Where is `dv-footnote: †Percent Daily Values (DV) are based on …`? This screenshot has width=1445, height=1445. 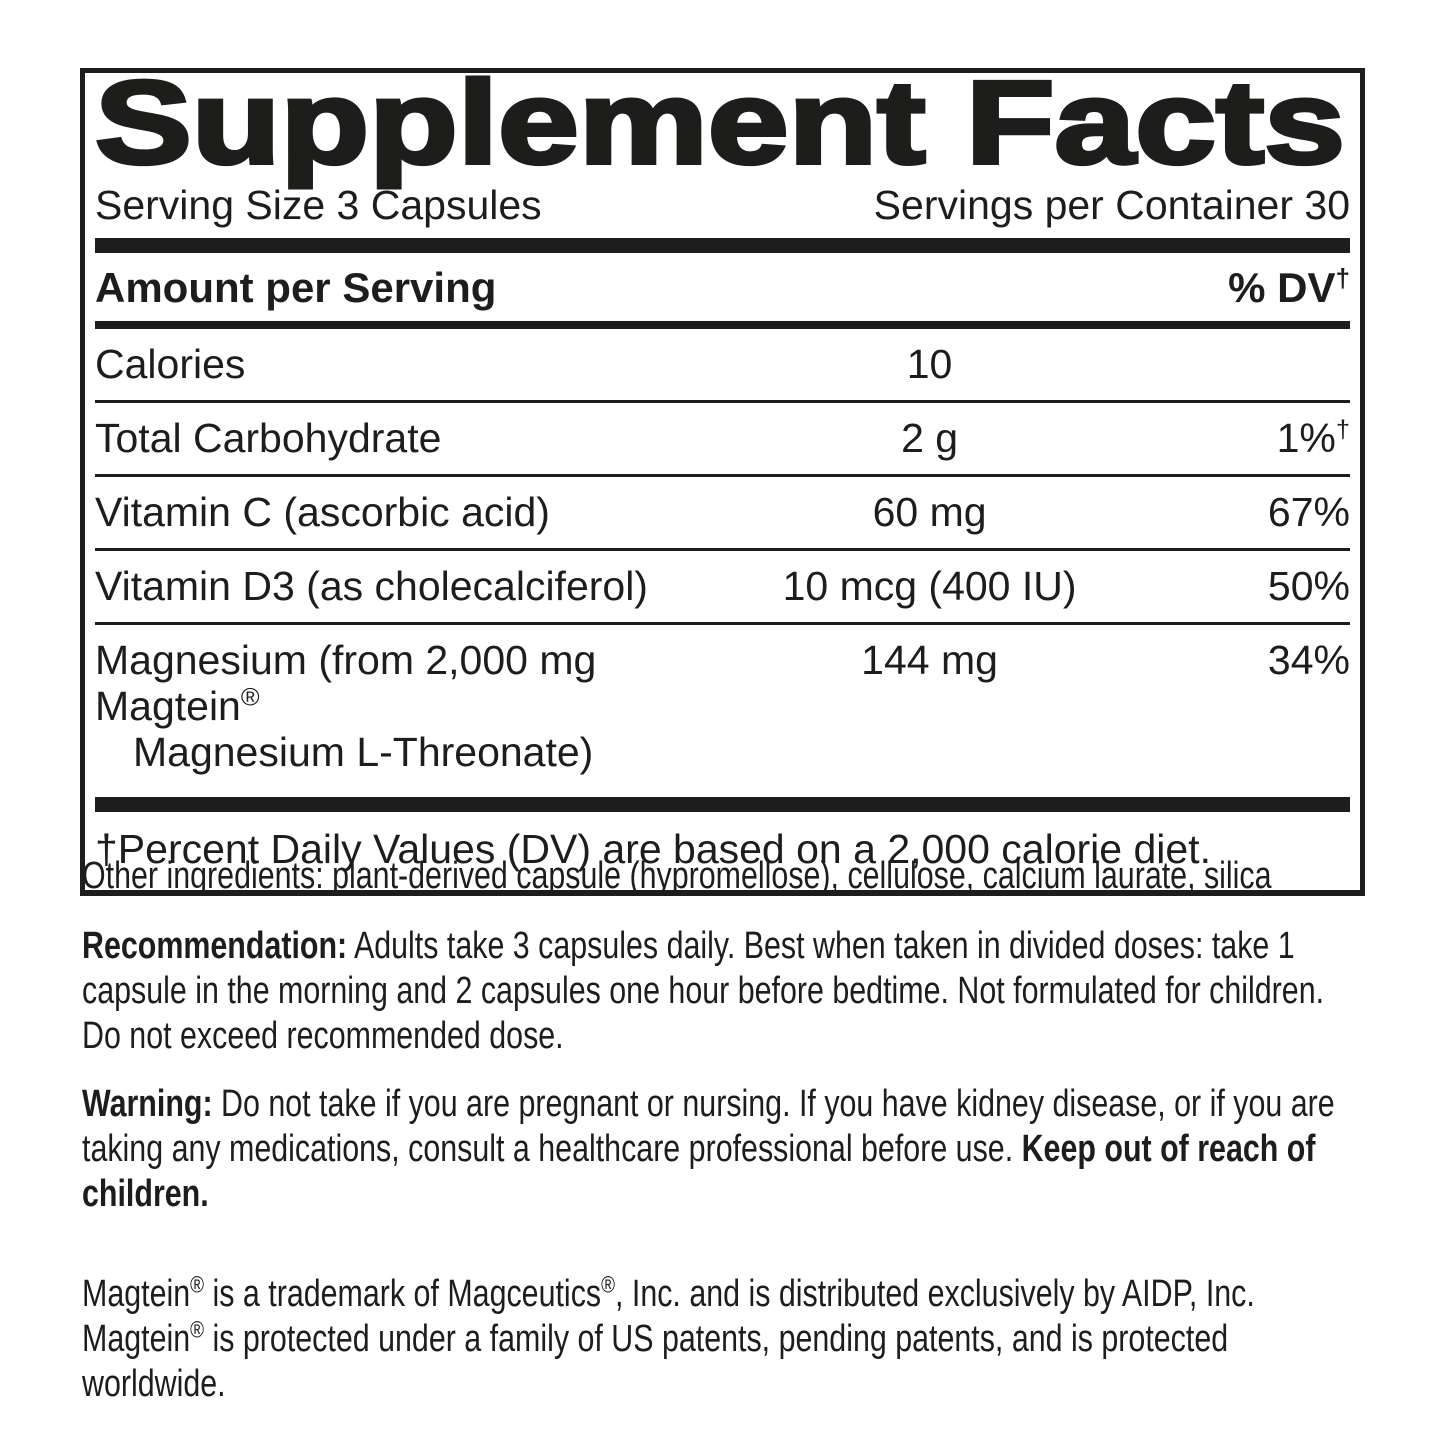
dv-footnote: †Percent Daily Values (DV) are based on … is located at coordinates (653, 849).